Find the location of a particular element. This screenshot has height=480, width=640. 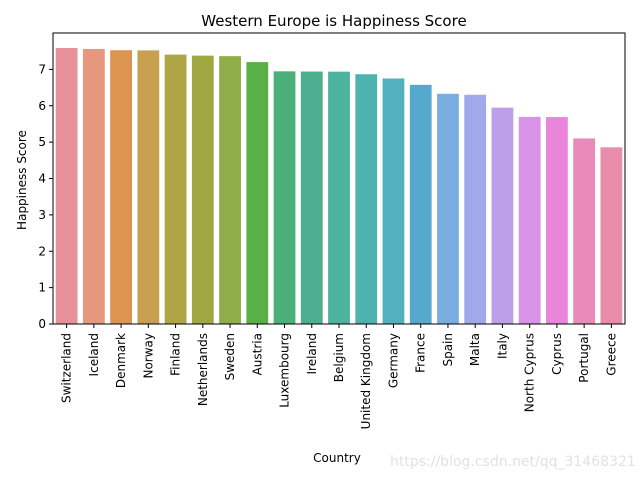

x-tick-label: Italy is located at coordinates (502, 346).